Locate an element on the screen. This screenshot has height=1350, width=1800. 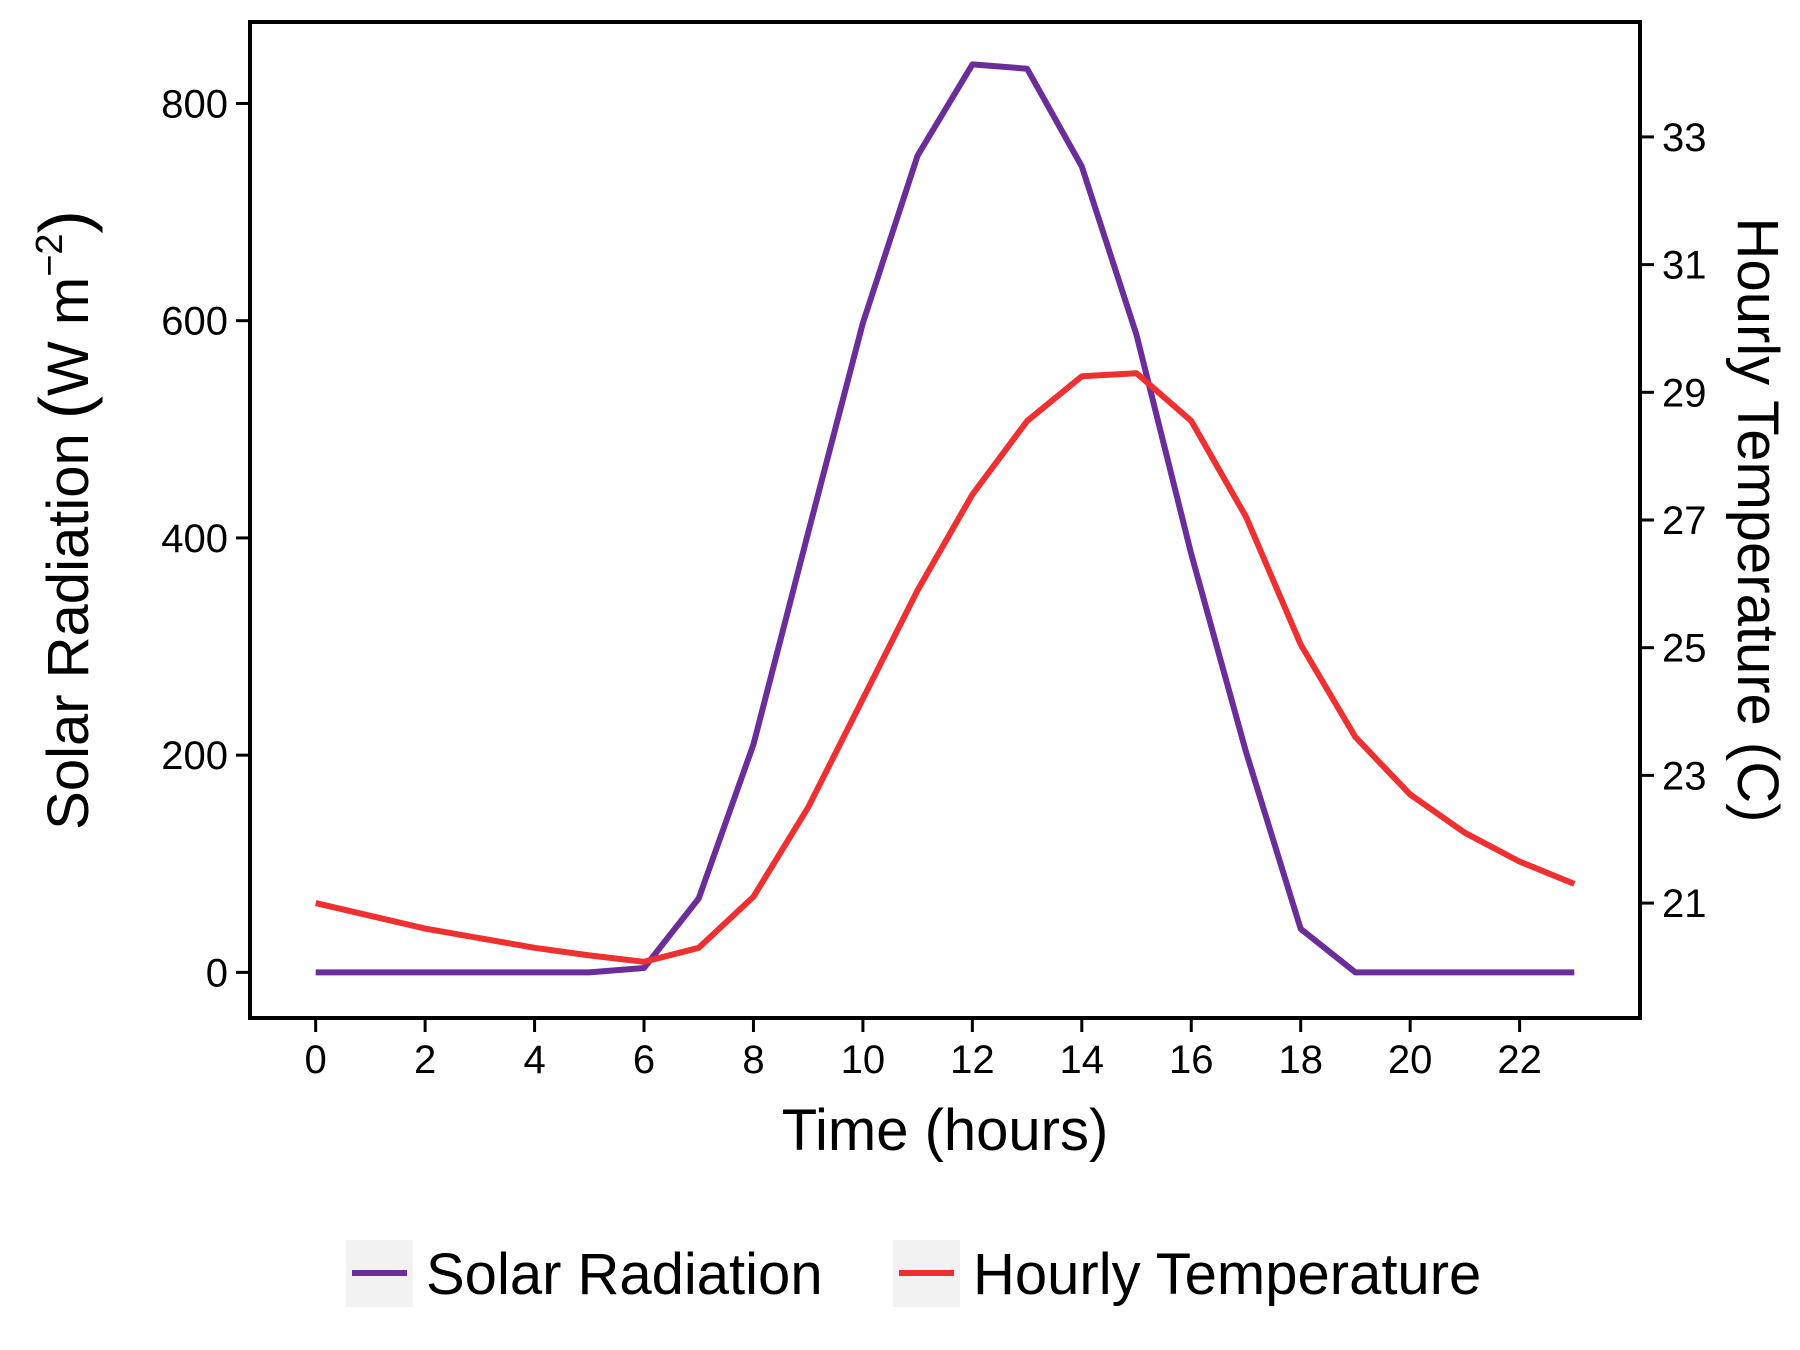
x-tick-label: 6 is located at coordinates (644, 1060).